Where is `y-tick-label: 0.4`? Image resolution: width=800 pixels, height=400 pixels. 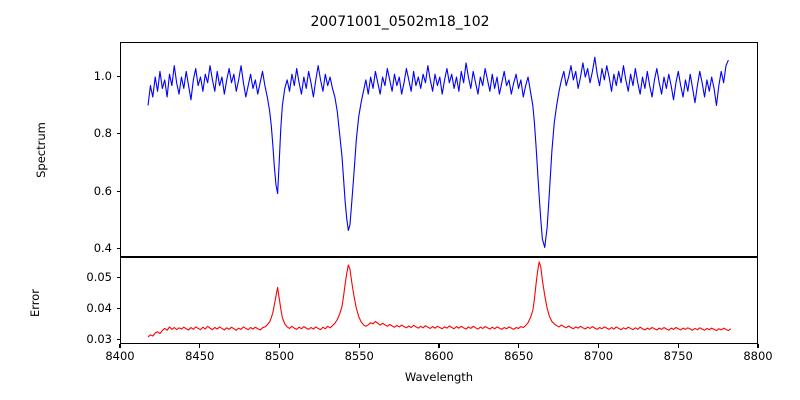 y-tick-label: 0.4 is located at coordinates (102, 247).